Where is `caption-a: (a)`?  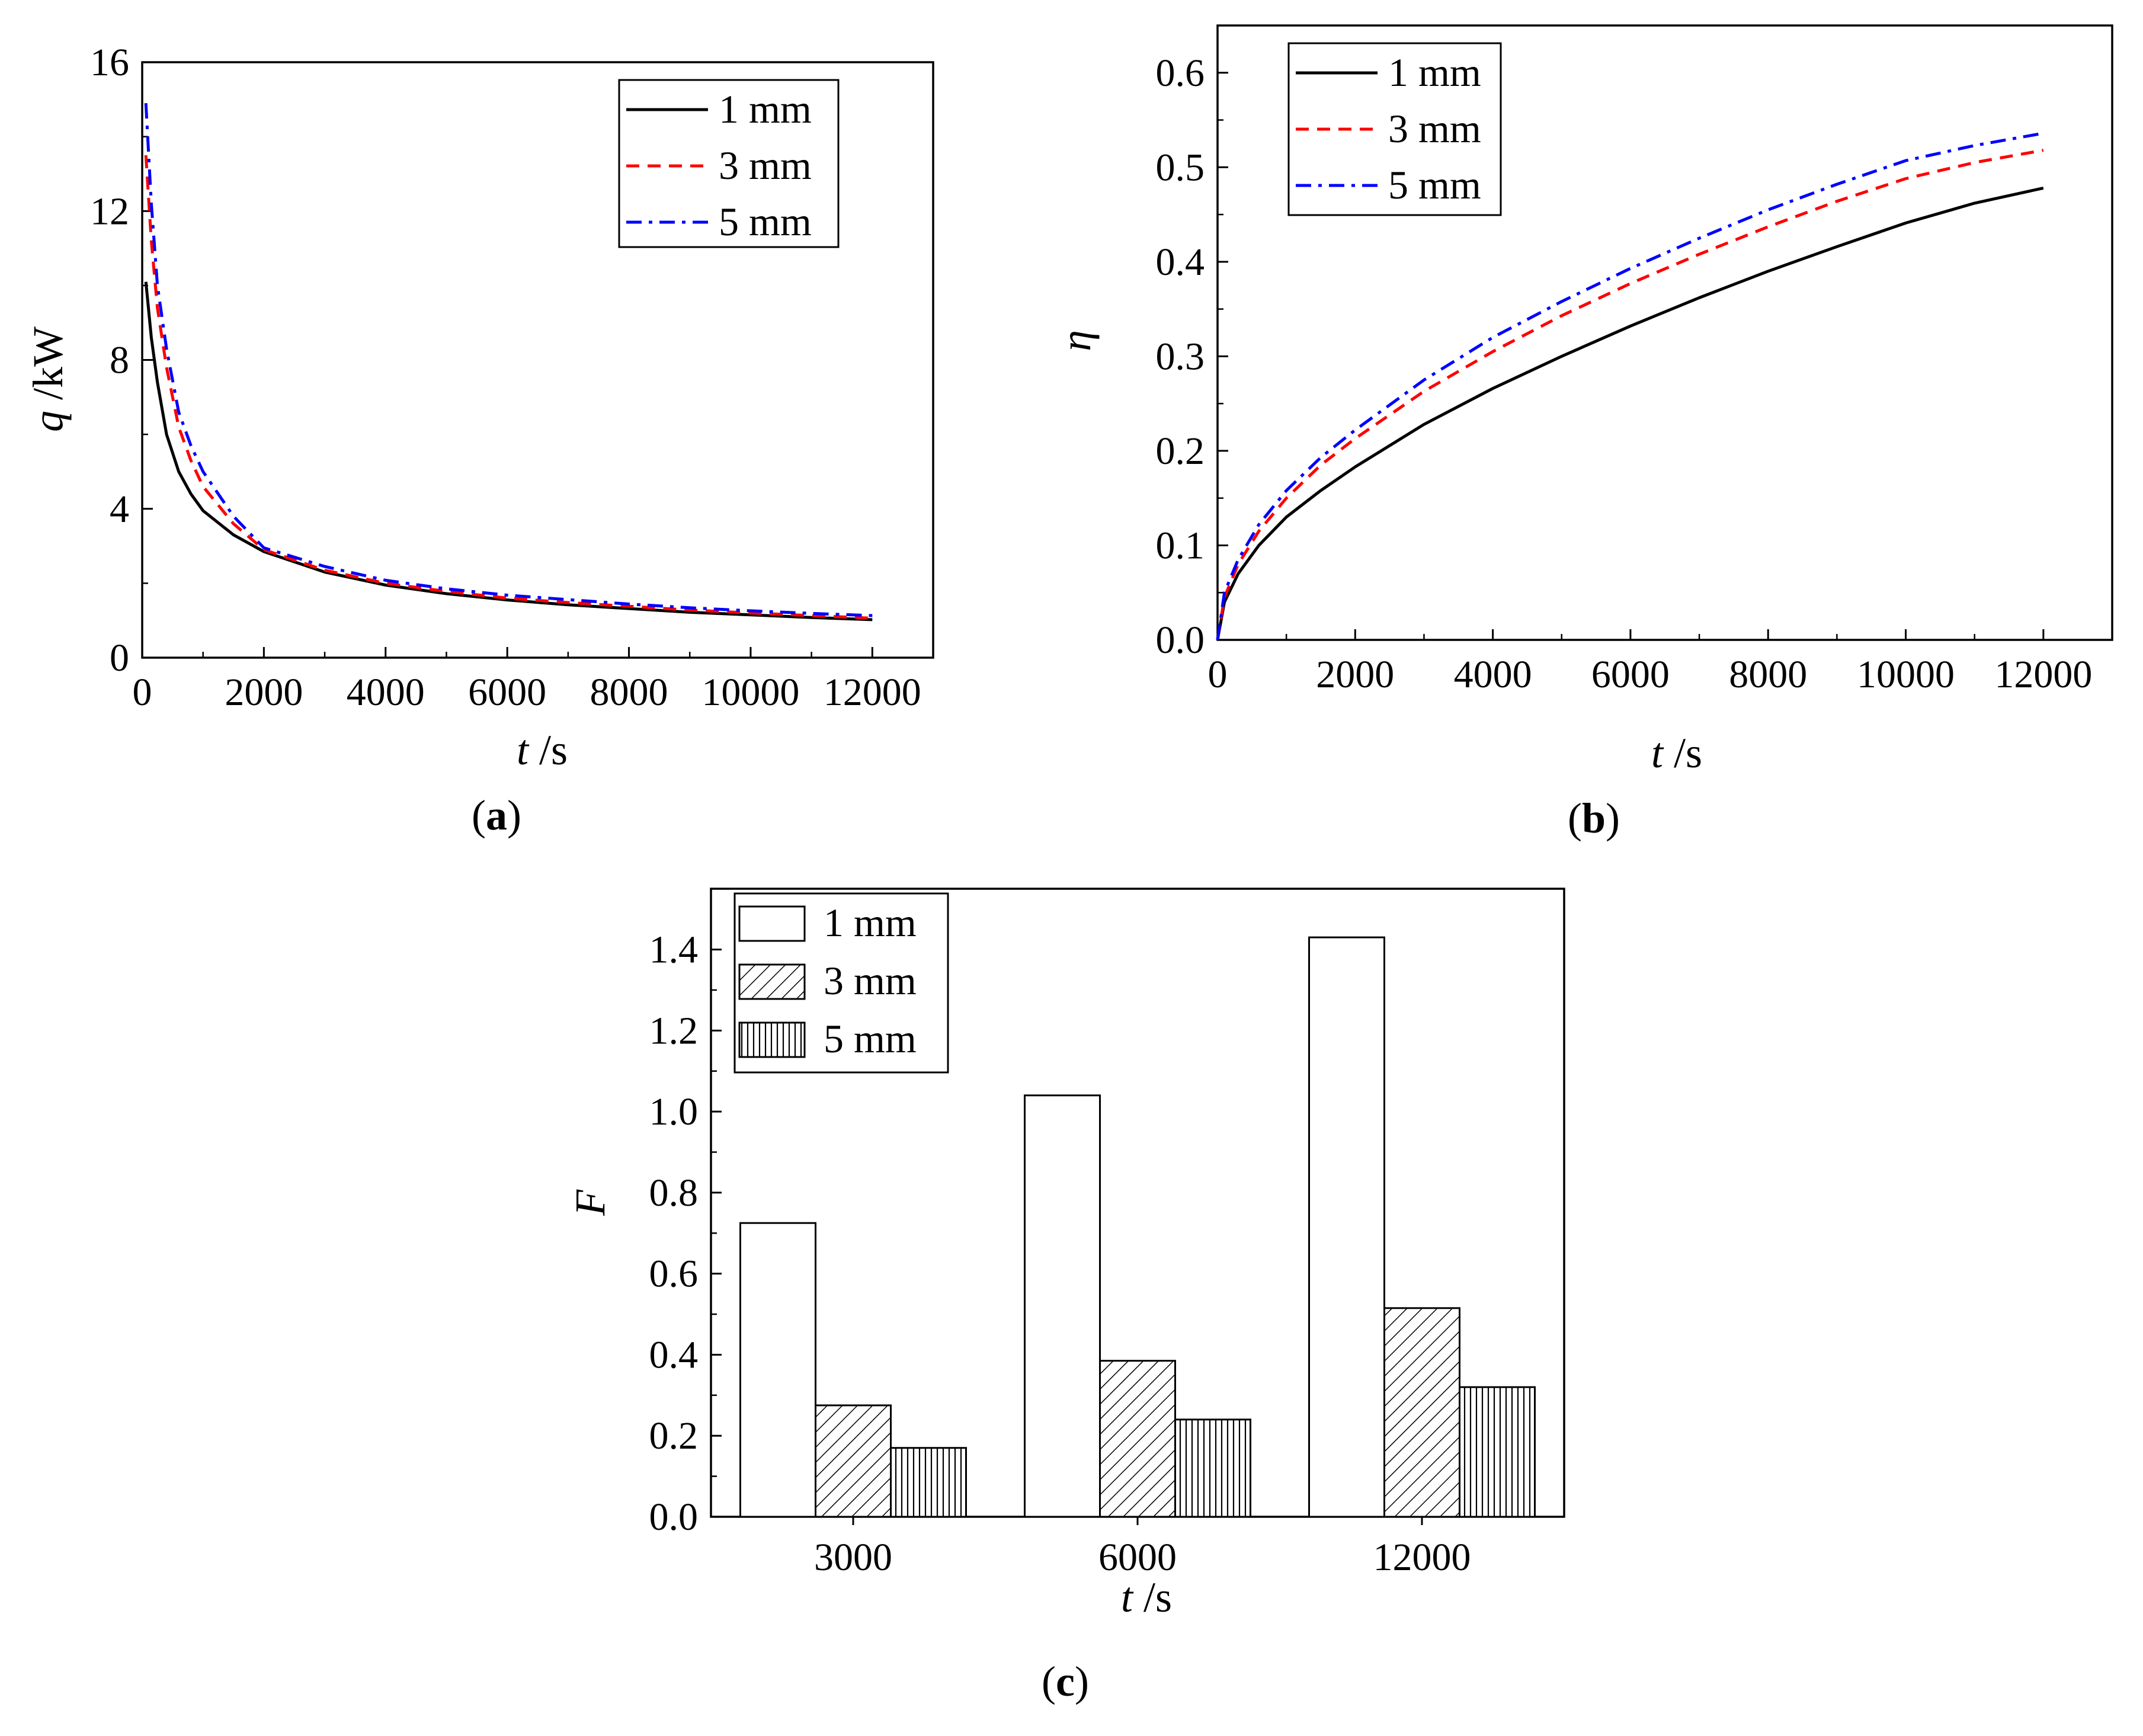
caption-a: (a) is located at coordinates (496, 815).